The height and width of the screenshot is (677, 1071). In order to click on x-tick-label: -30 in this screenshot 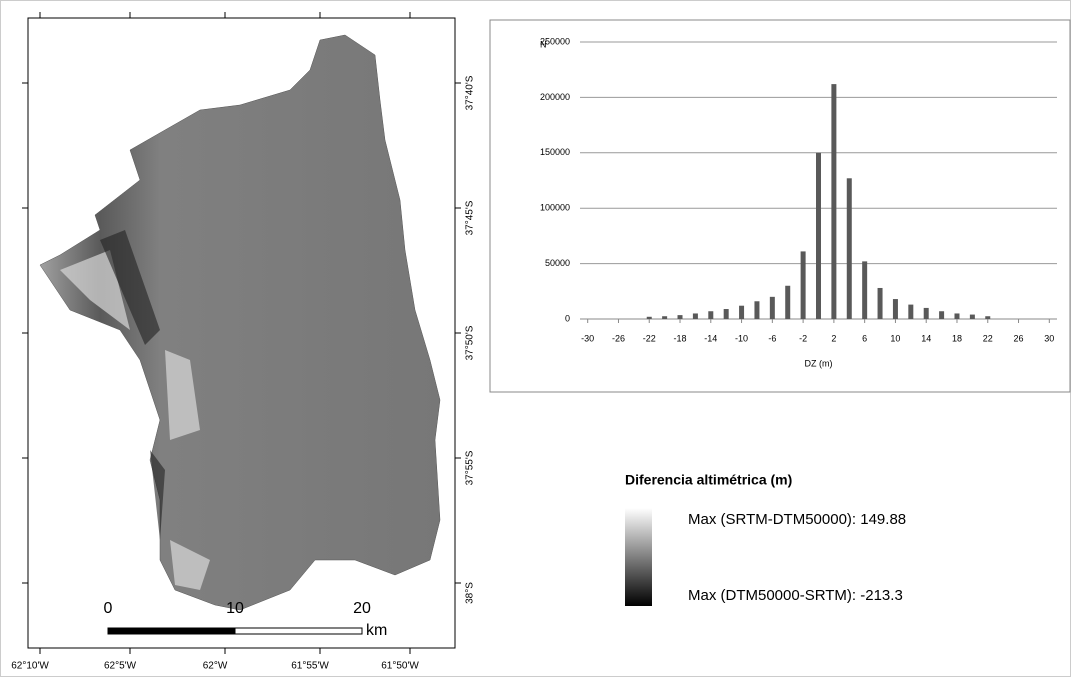, I will do `click(587, 338)`.